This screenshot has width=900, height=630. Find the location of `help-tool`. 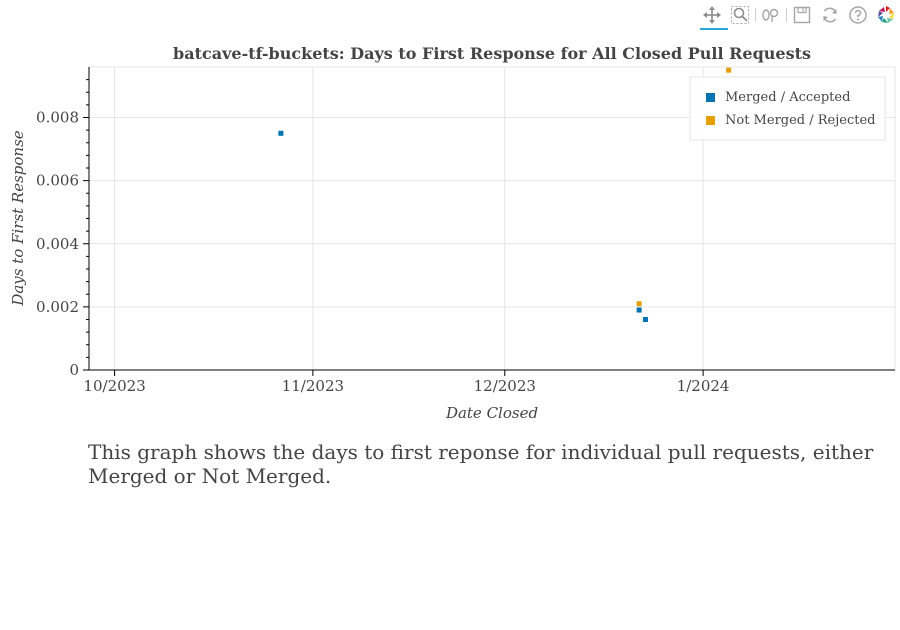

help-tool is located at coordinates (858, 15).